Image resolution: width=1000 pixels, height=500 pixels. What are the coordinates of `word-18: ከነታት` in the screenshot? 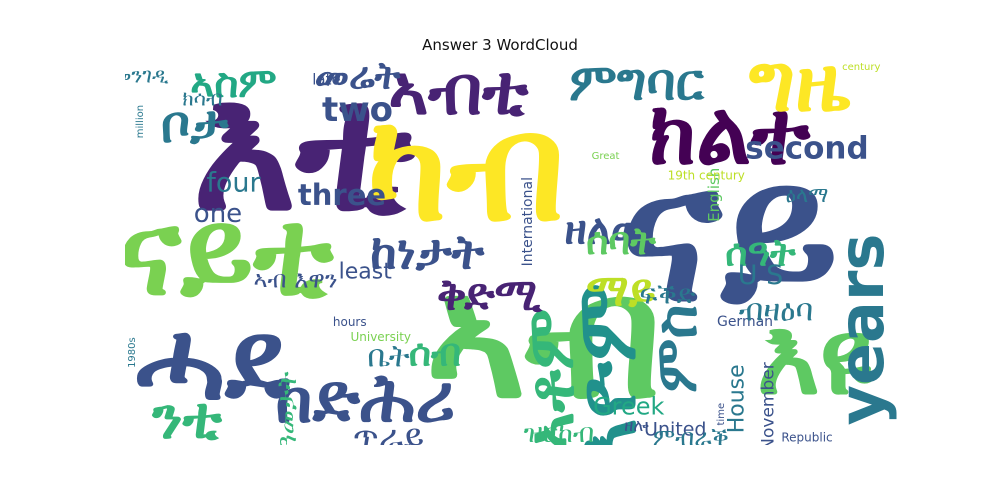 It's located at (427, 253).